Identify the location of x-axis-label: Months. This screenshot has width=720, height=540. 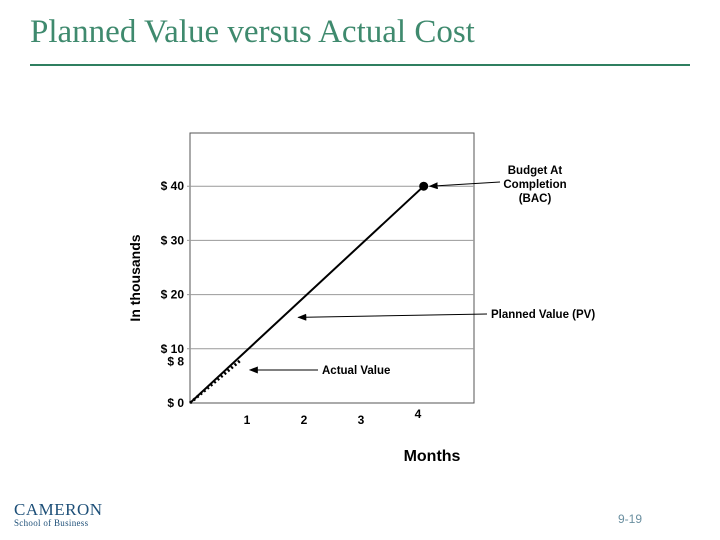
(432, 456).